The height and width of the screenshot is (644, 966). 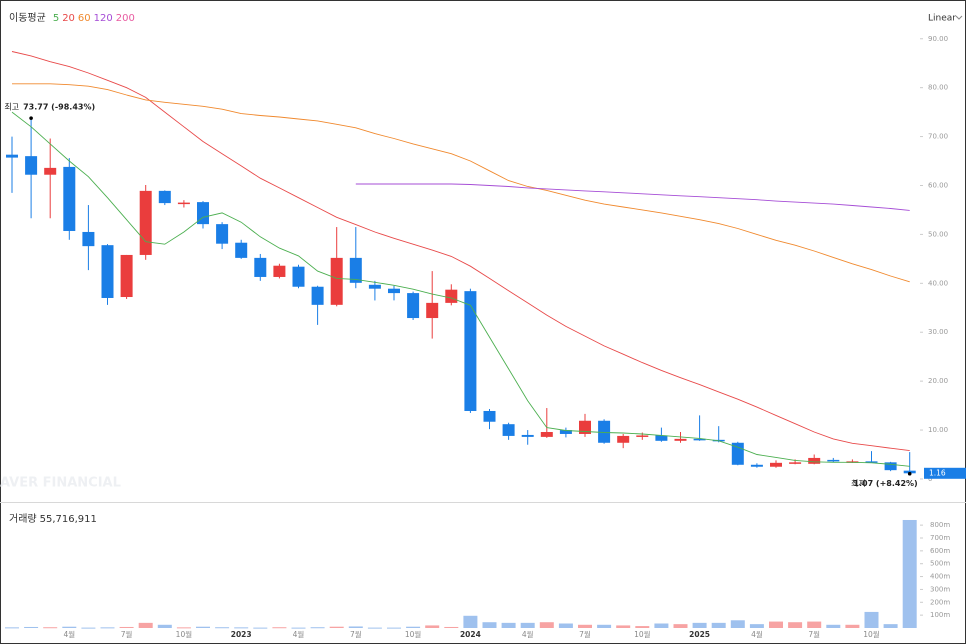 I want to click on y-tick-label: 30.00, so click(x=938, y=332).